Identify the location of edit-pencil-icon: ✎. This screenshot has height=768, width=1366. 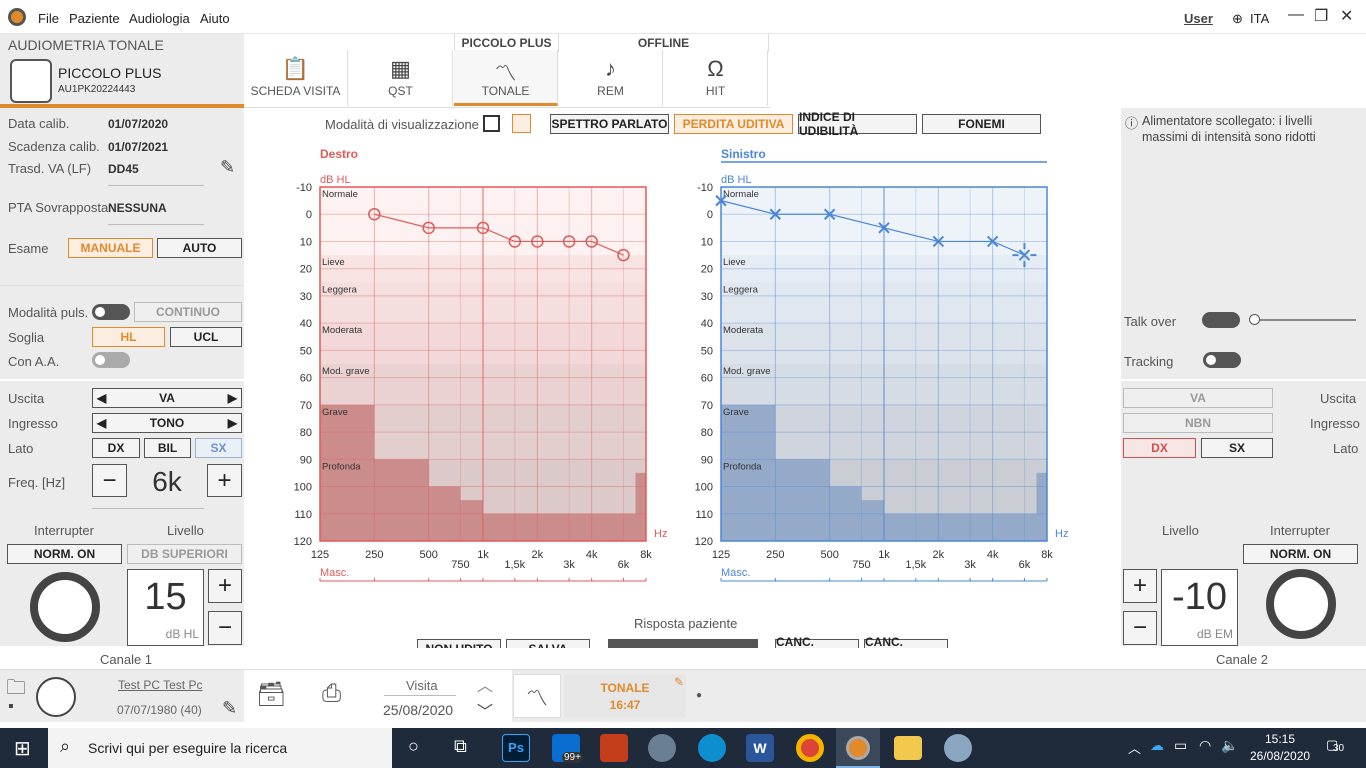
(228, 167).